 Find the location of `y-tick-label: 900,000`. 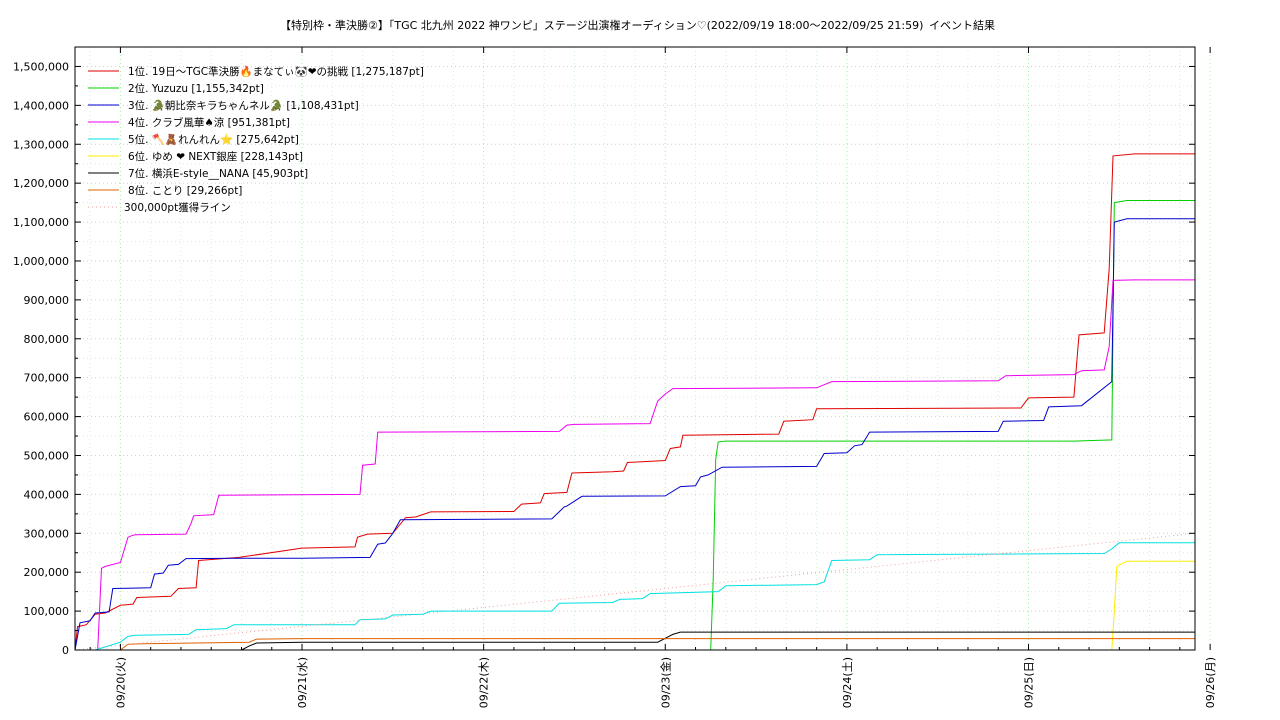

y-tick-label: 900,000 is located at coordinates (47, 300).